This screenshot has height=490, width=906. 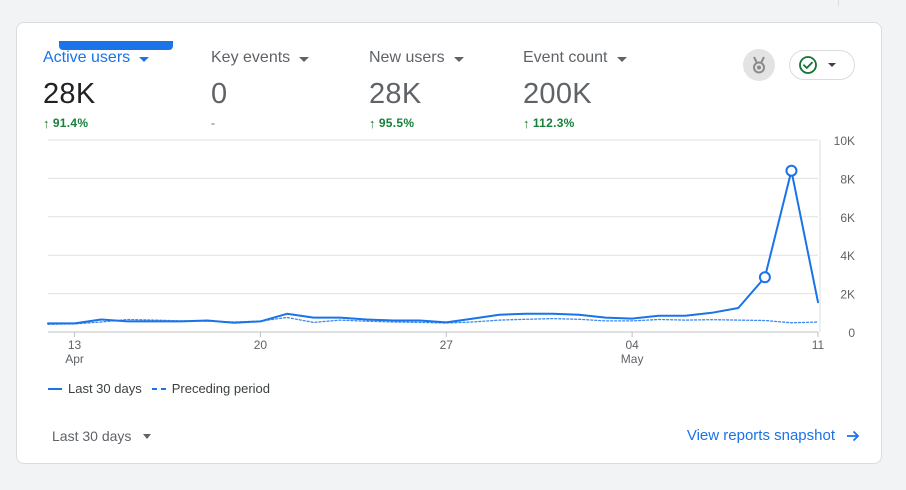 What do you see at coordinates (55, 388) in the screenshot?
I see `legend-swatch-solid` at bounding box center [55, 388].